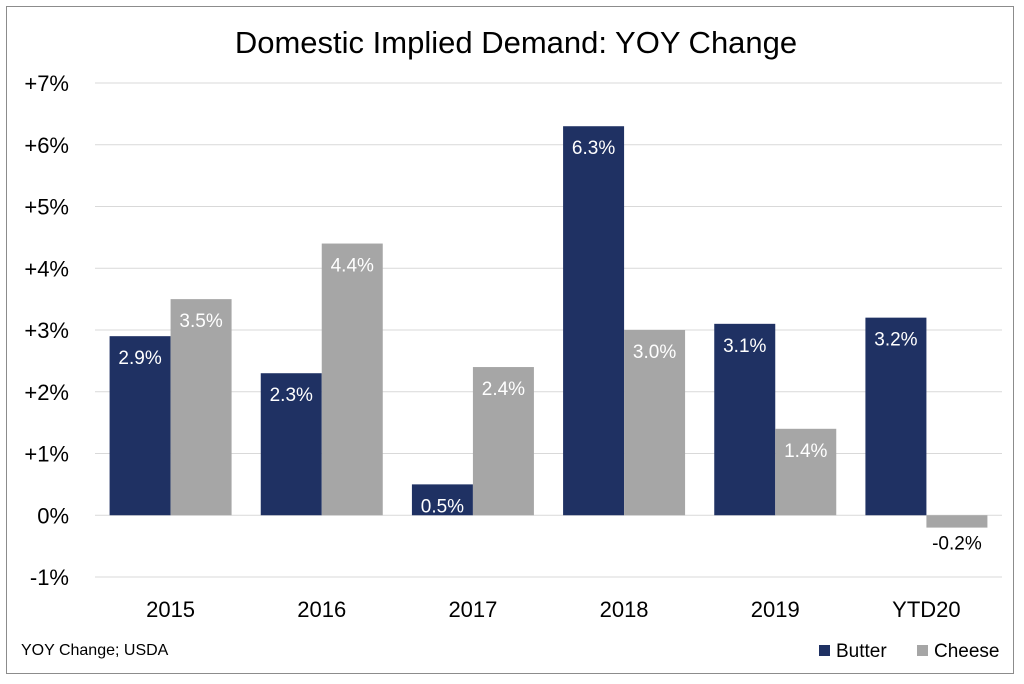 The height and width of the screenshot is (684, 1024). I want to click on data-label: 2.9%, so click(139, 358).